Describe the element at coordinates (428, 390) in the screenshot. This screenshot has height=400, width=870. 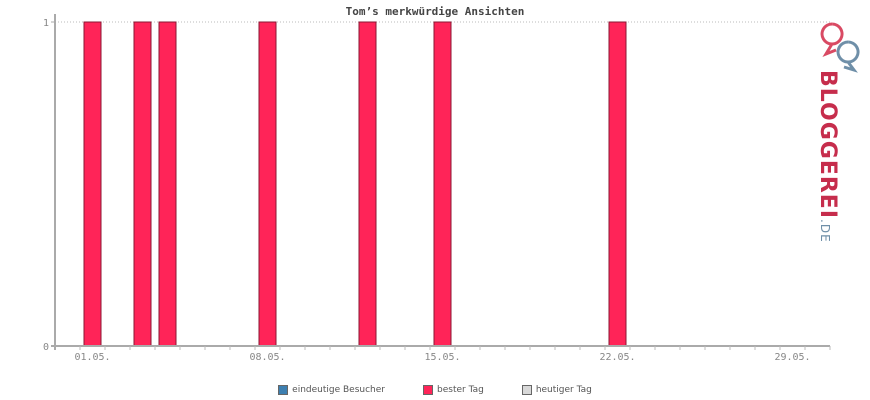
I see `legend-swatch-best-day` at that location.